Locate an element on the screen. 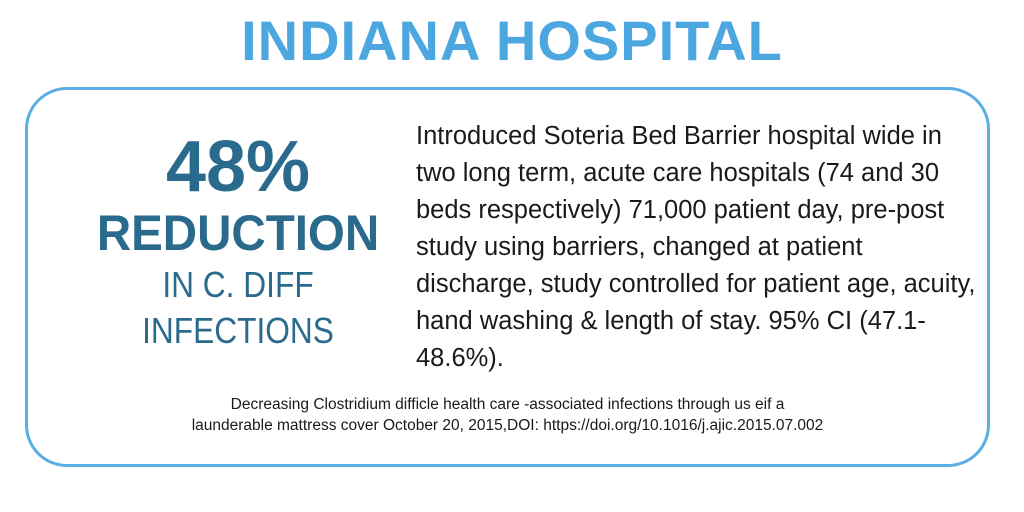  stat-percent: 48% is located at coordinates (238, 167).